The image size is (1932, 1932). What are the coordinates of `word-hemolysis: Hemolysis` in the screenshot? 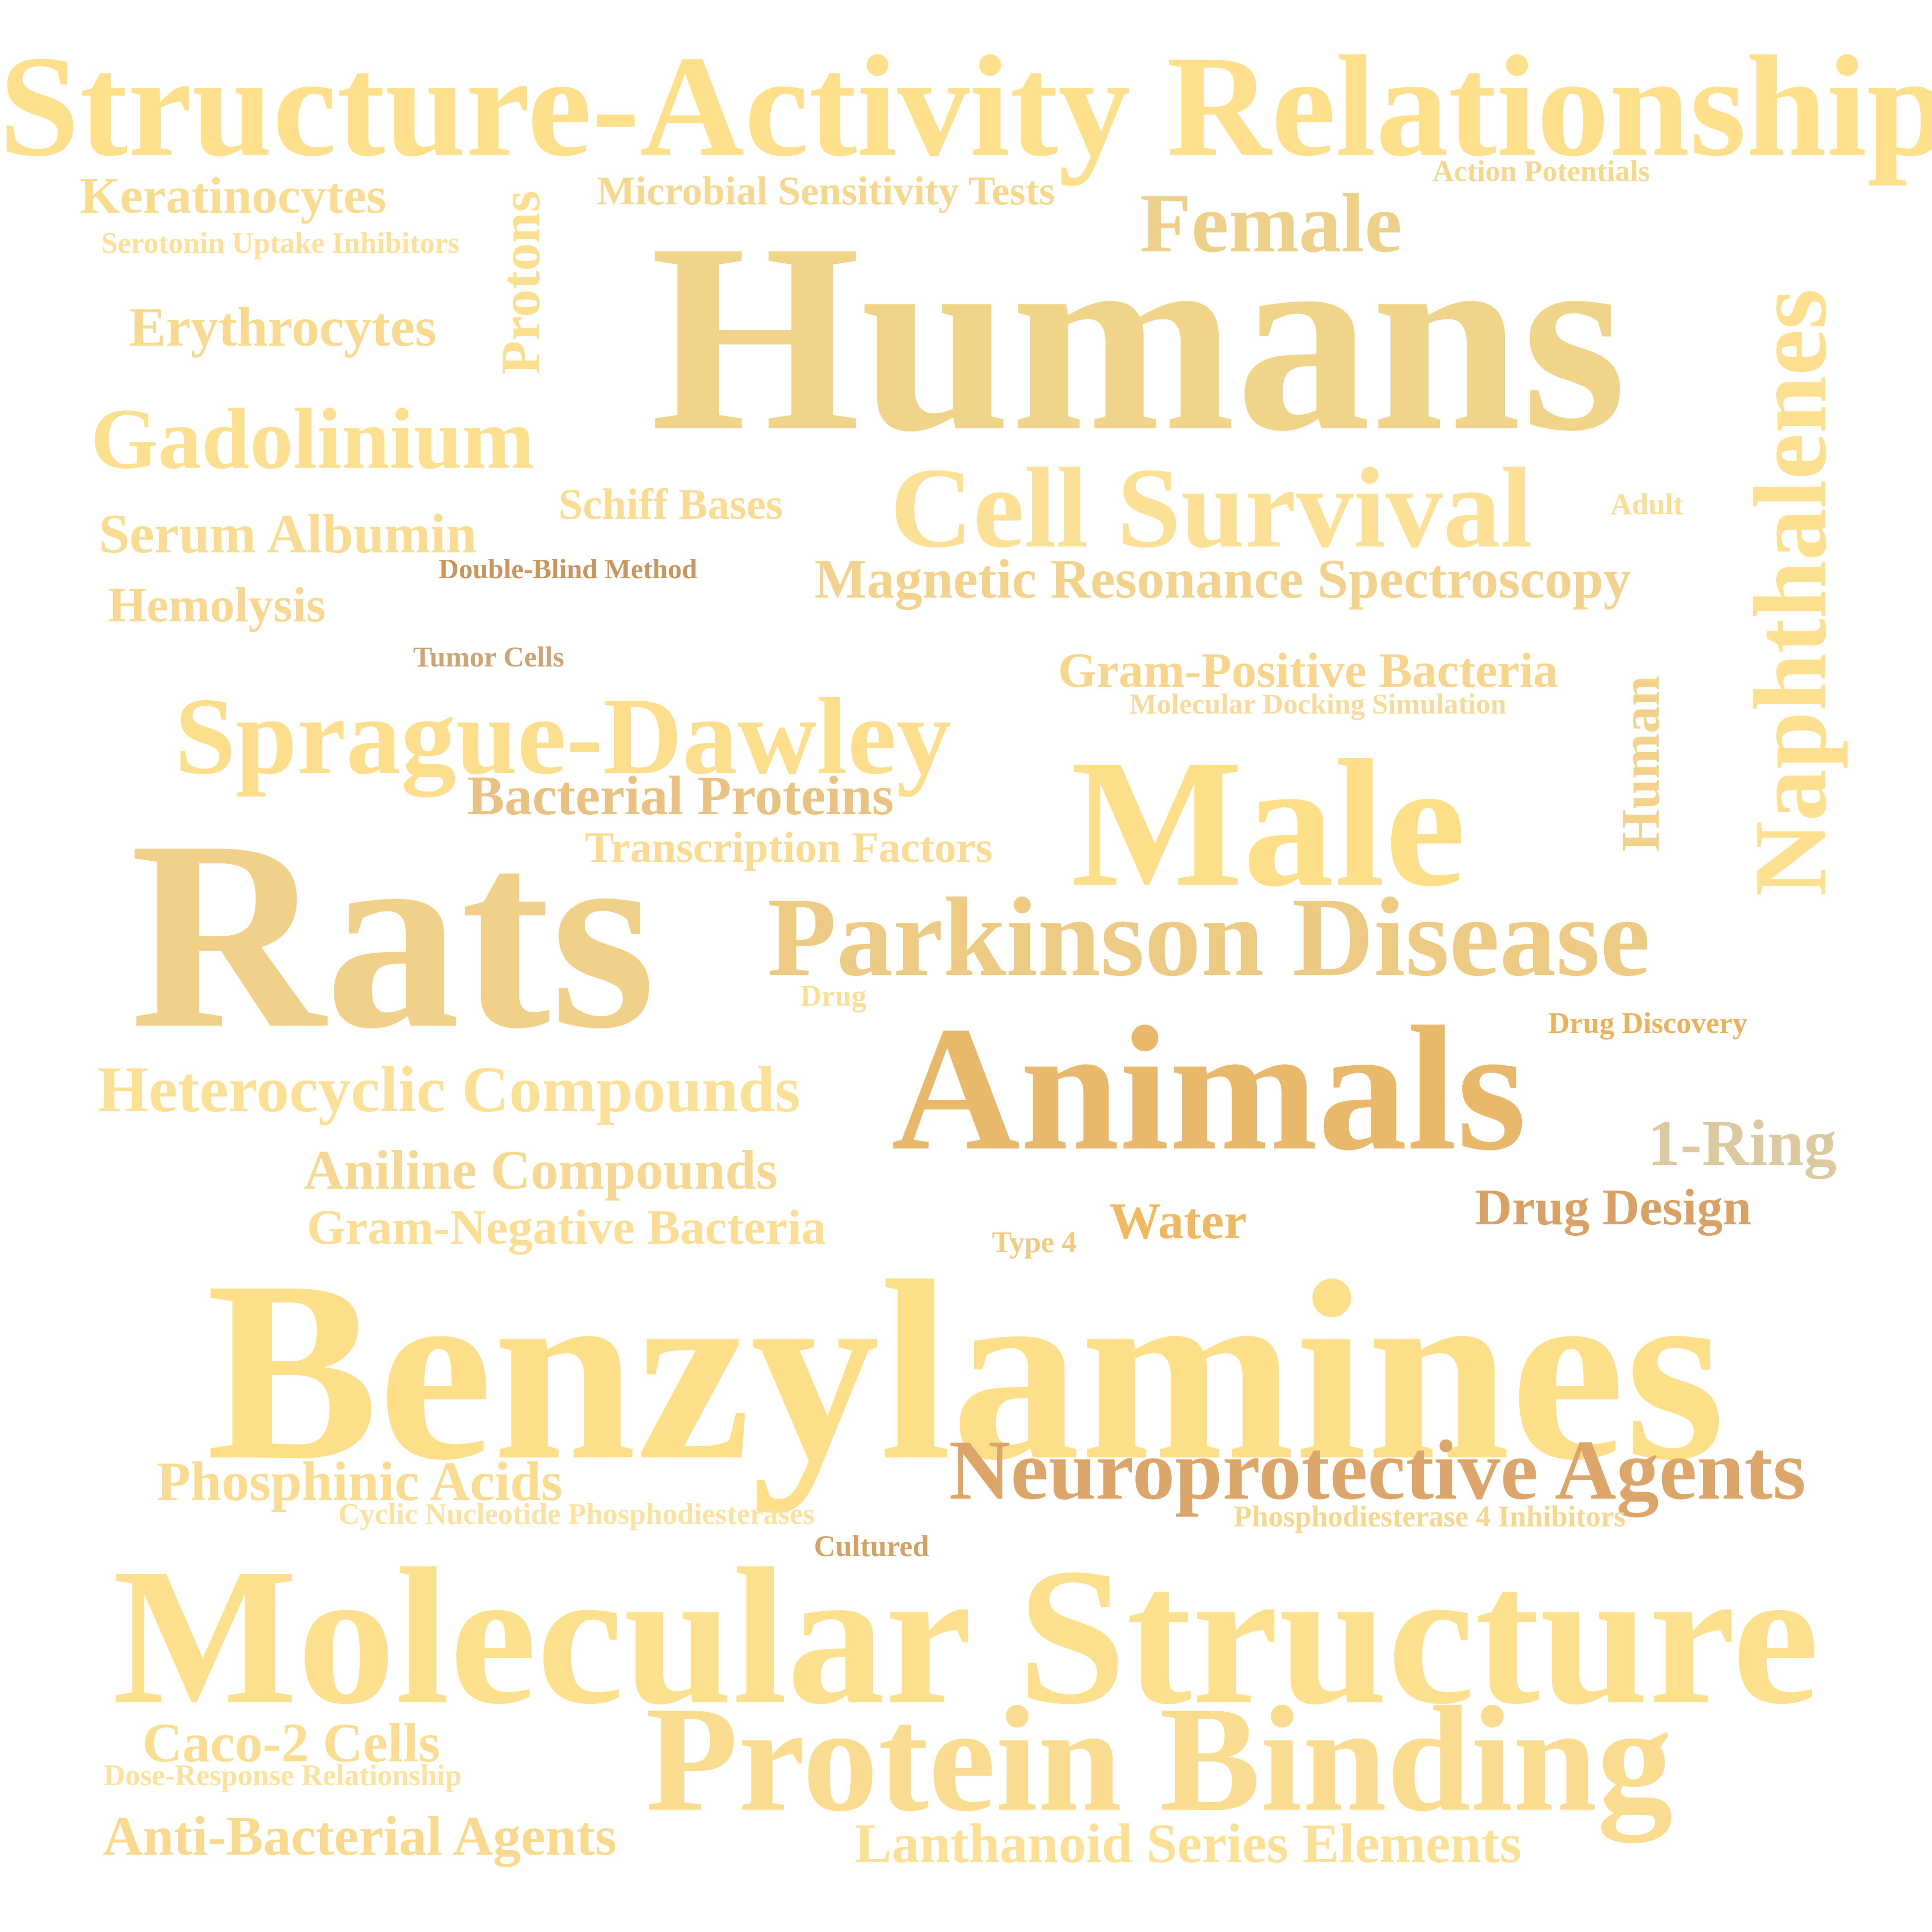 It's located at (217, 604).